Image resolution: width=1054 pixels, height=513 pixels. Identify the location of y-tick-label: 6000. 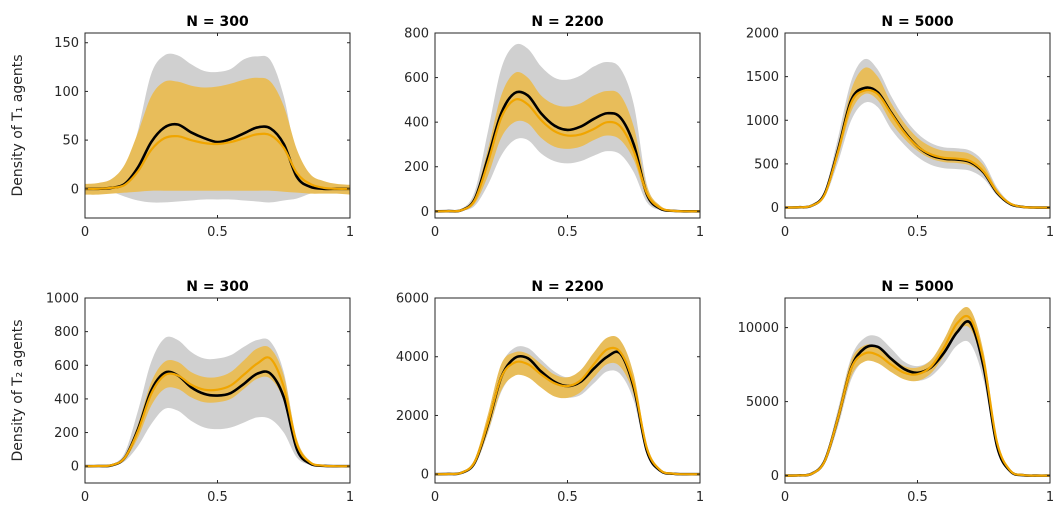
(412, 299).